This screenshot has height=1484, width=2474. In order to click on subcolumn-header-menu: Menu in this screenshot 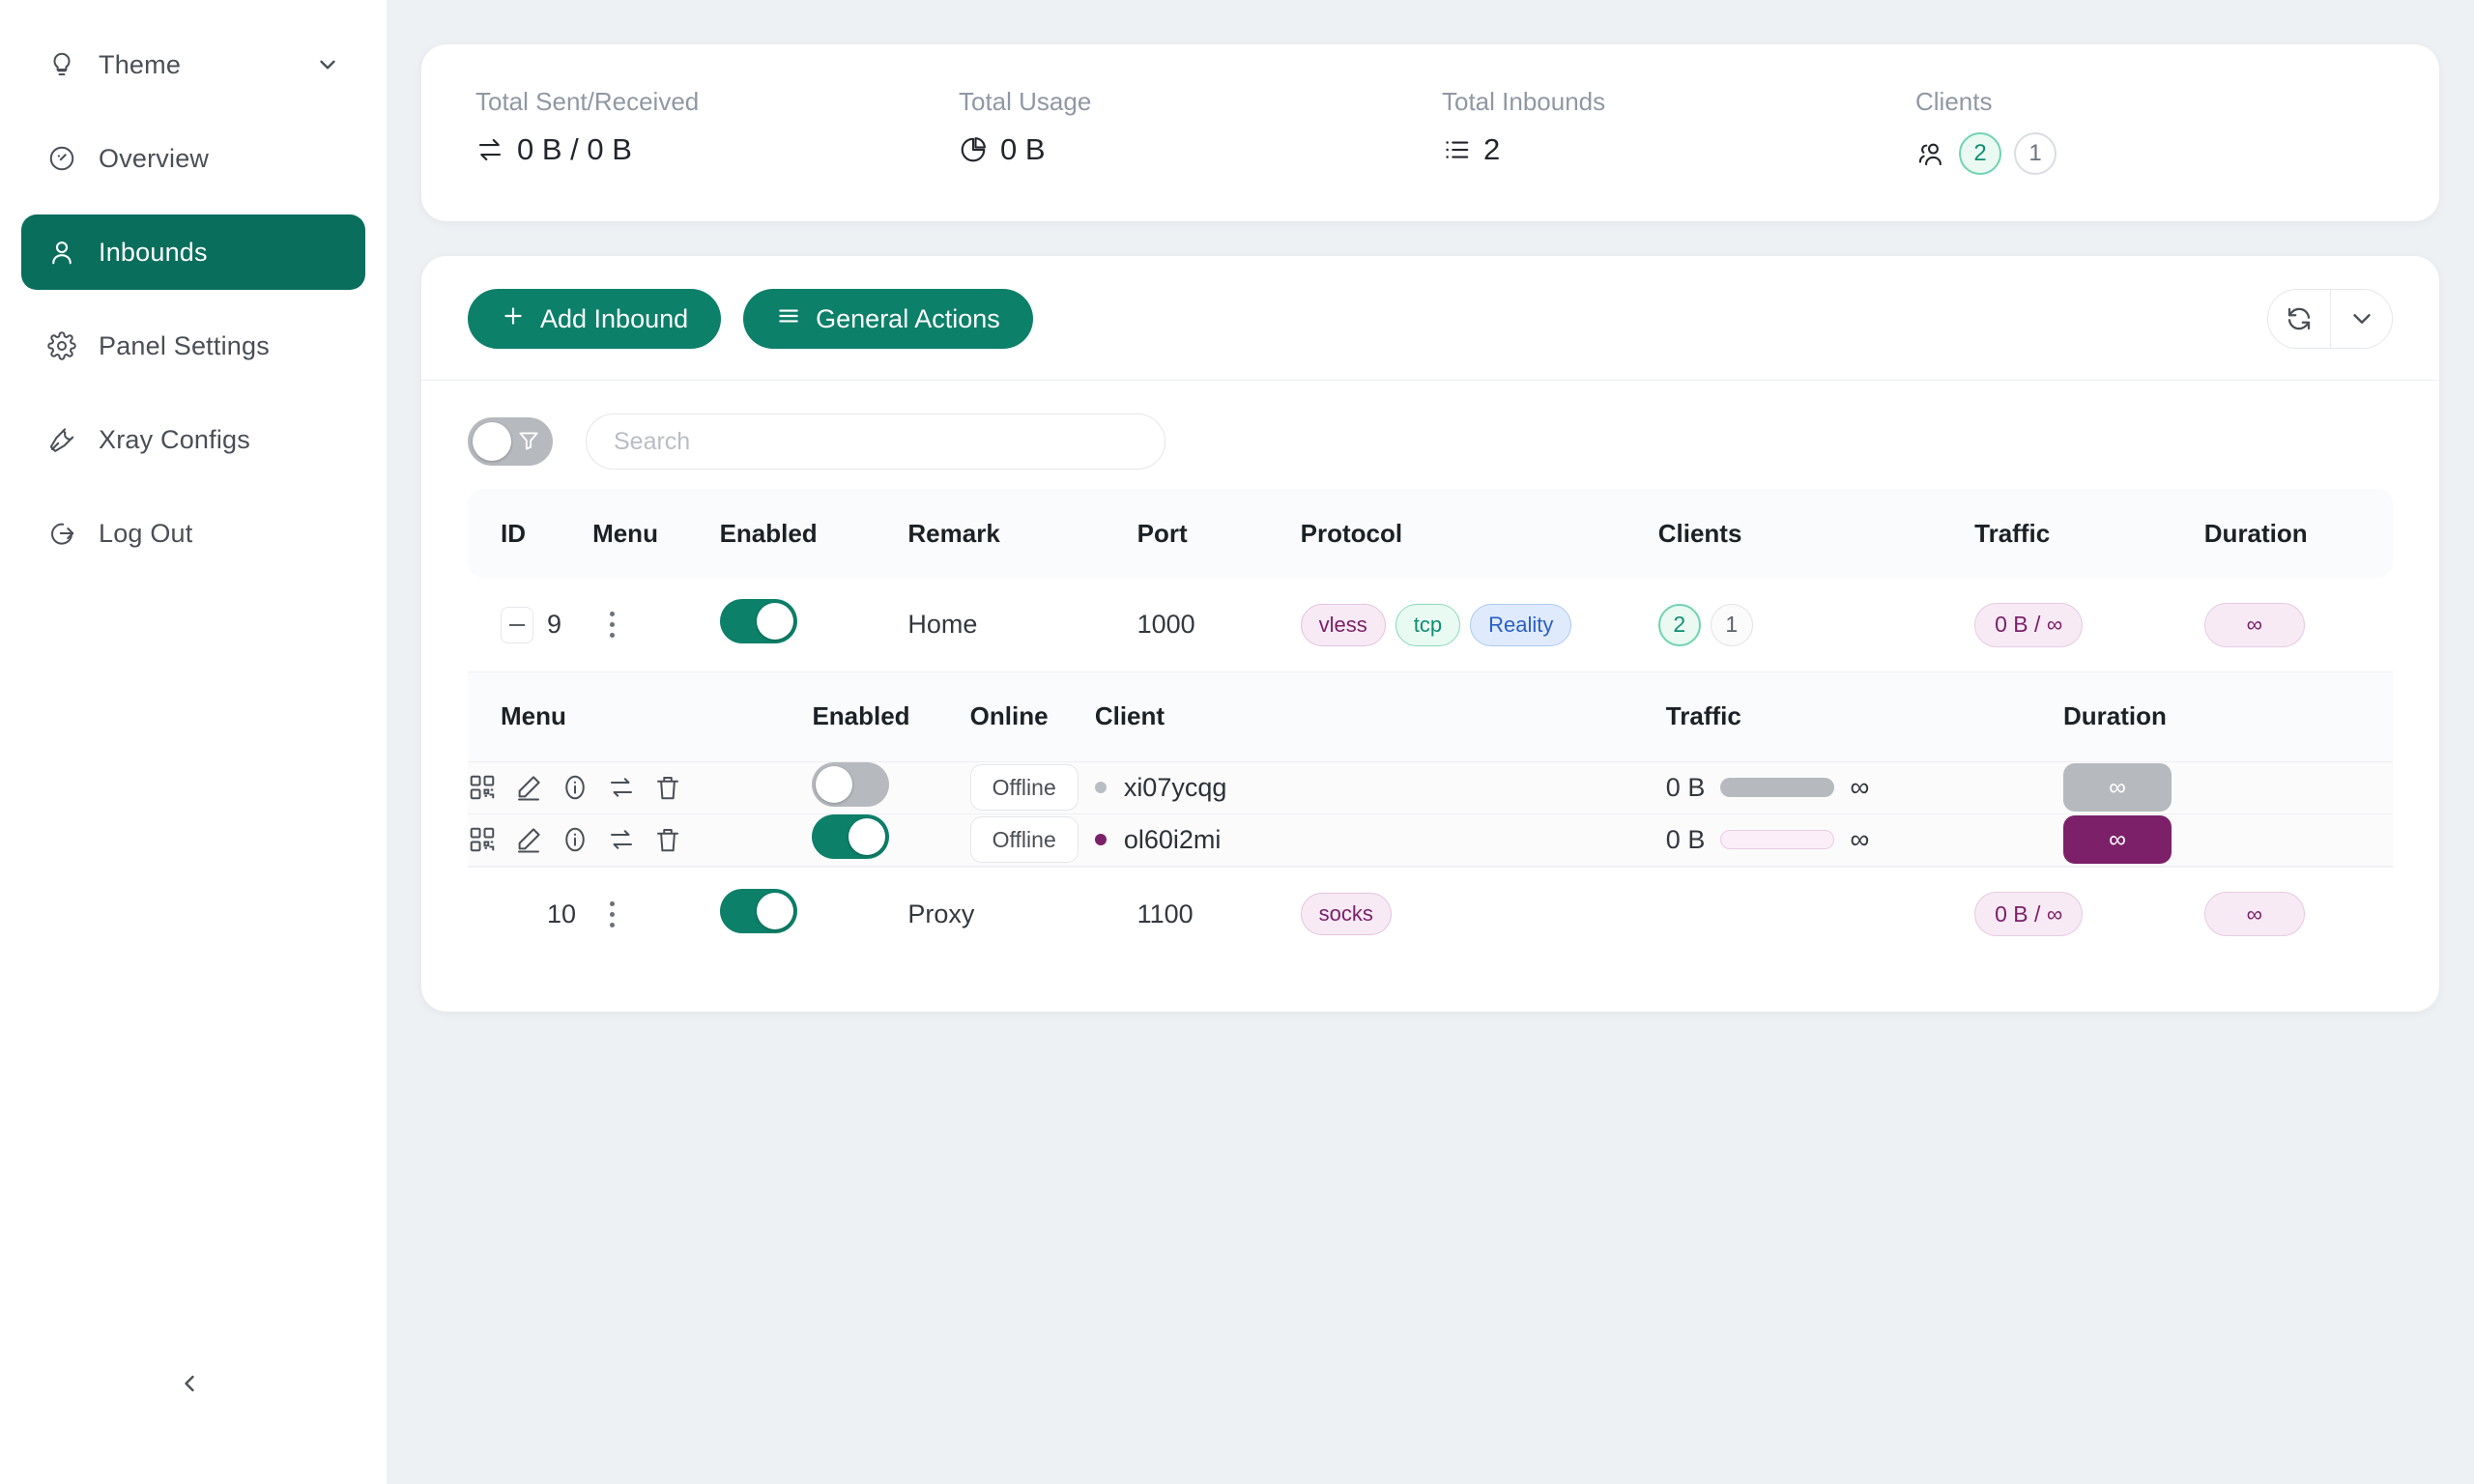, I will do `click(641, 717)`.